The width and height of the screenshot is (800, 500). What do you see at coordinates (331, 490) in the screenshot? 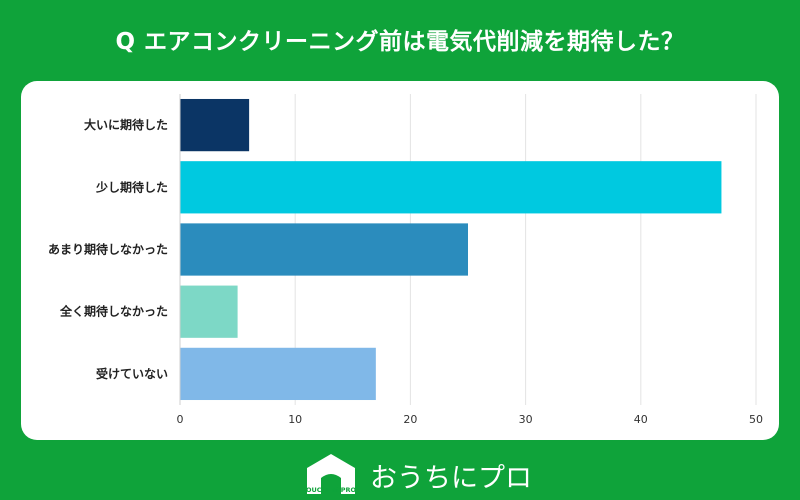
I see `logo-text: OUCHI ni PRO` at bounding box center [331, 490].